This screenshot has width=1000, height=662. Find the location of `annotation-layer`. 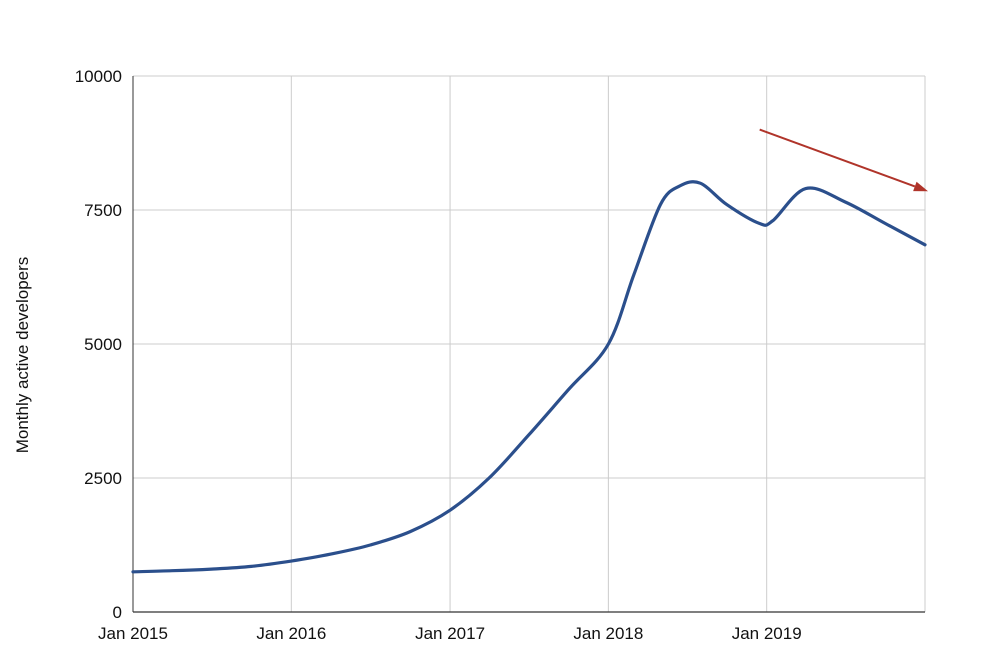

annotation-layer is located at coordinates (843, 160).